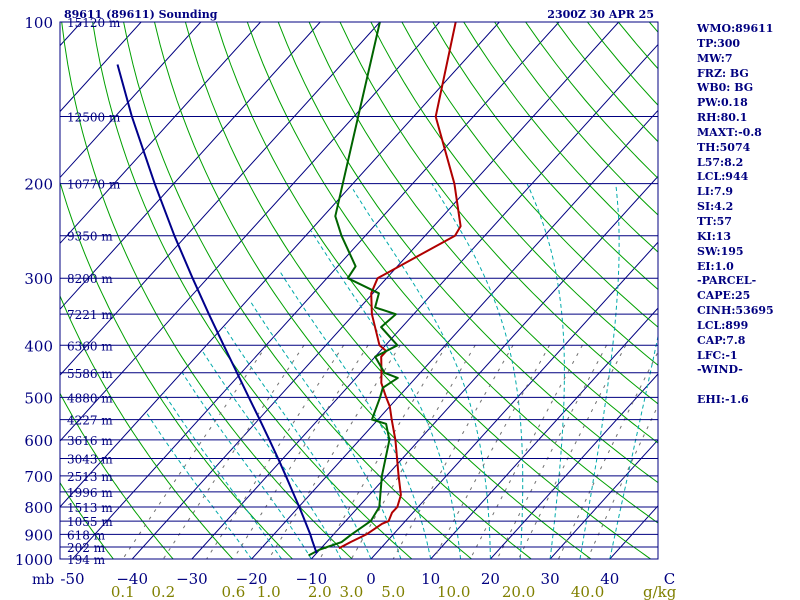  I want to click on height-label: 10770 m, so click(94, 185).